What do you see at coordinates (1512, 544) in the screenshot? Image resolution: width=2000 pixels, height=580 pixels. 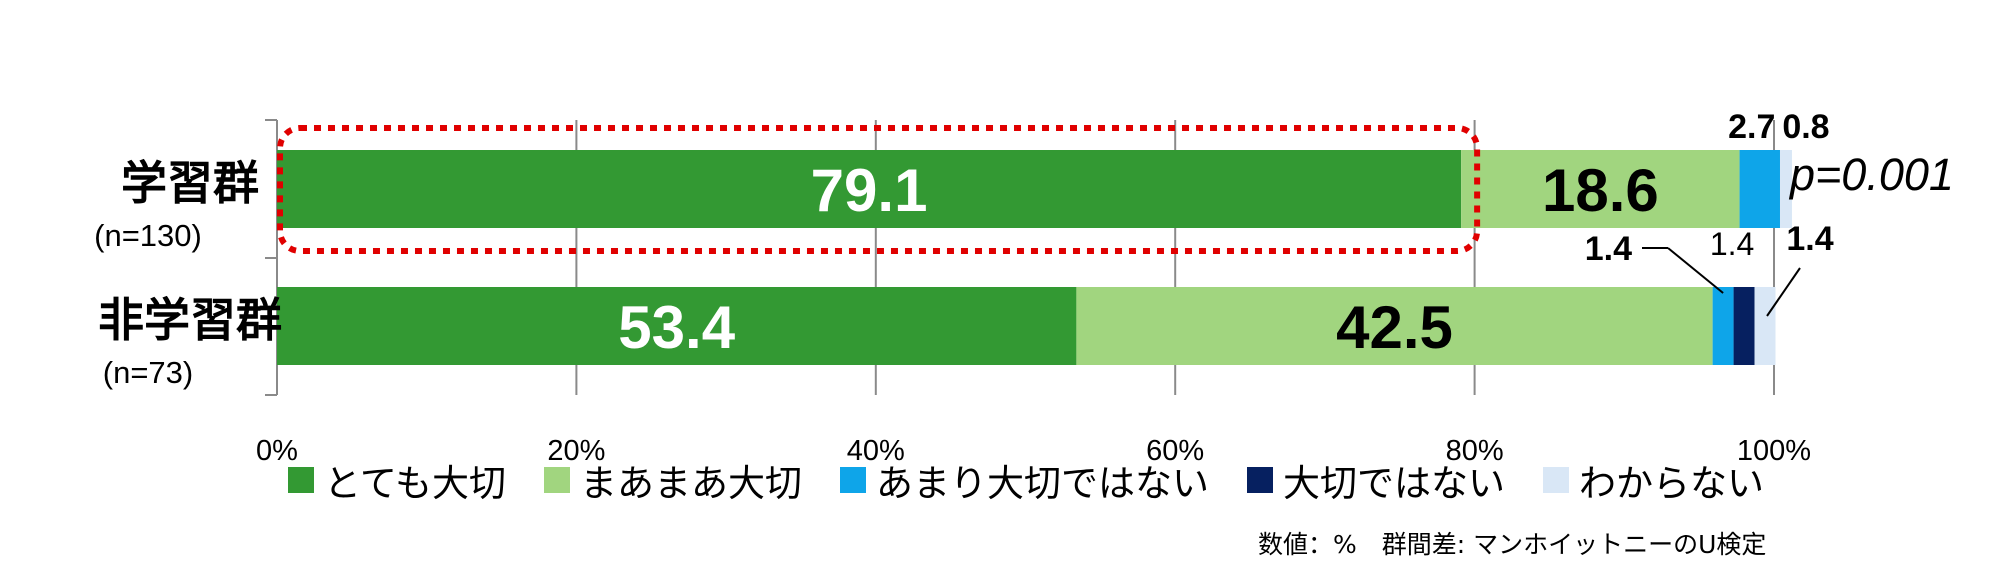 I see `footnote: 数値：% 群間差: マンホイットニーのU検定` at bounding box center [1512, 544].